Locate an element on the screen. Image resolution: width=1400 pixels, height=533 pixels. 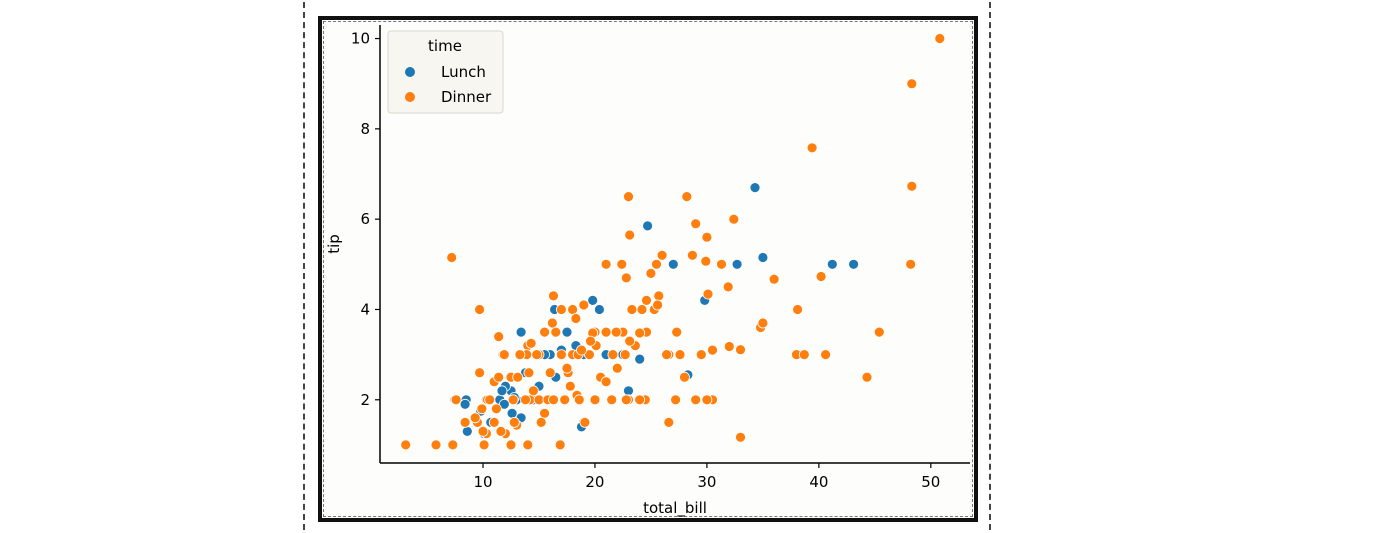
y-tick-label: 6 is located at coordinates (365, 219).